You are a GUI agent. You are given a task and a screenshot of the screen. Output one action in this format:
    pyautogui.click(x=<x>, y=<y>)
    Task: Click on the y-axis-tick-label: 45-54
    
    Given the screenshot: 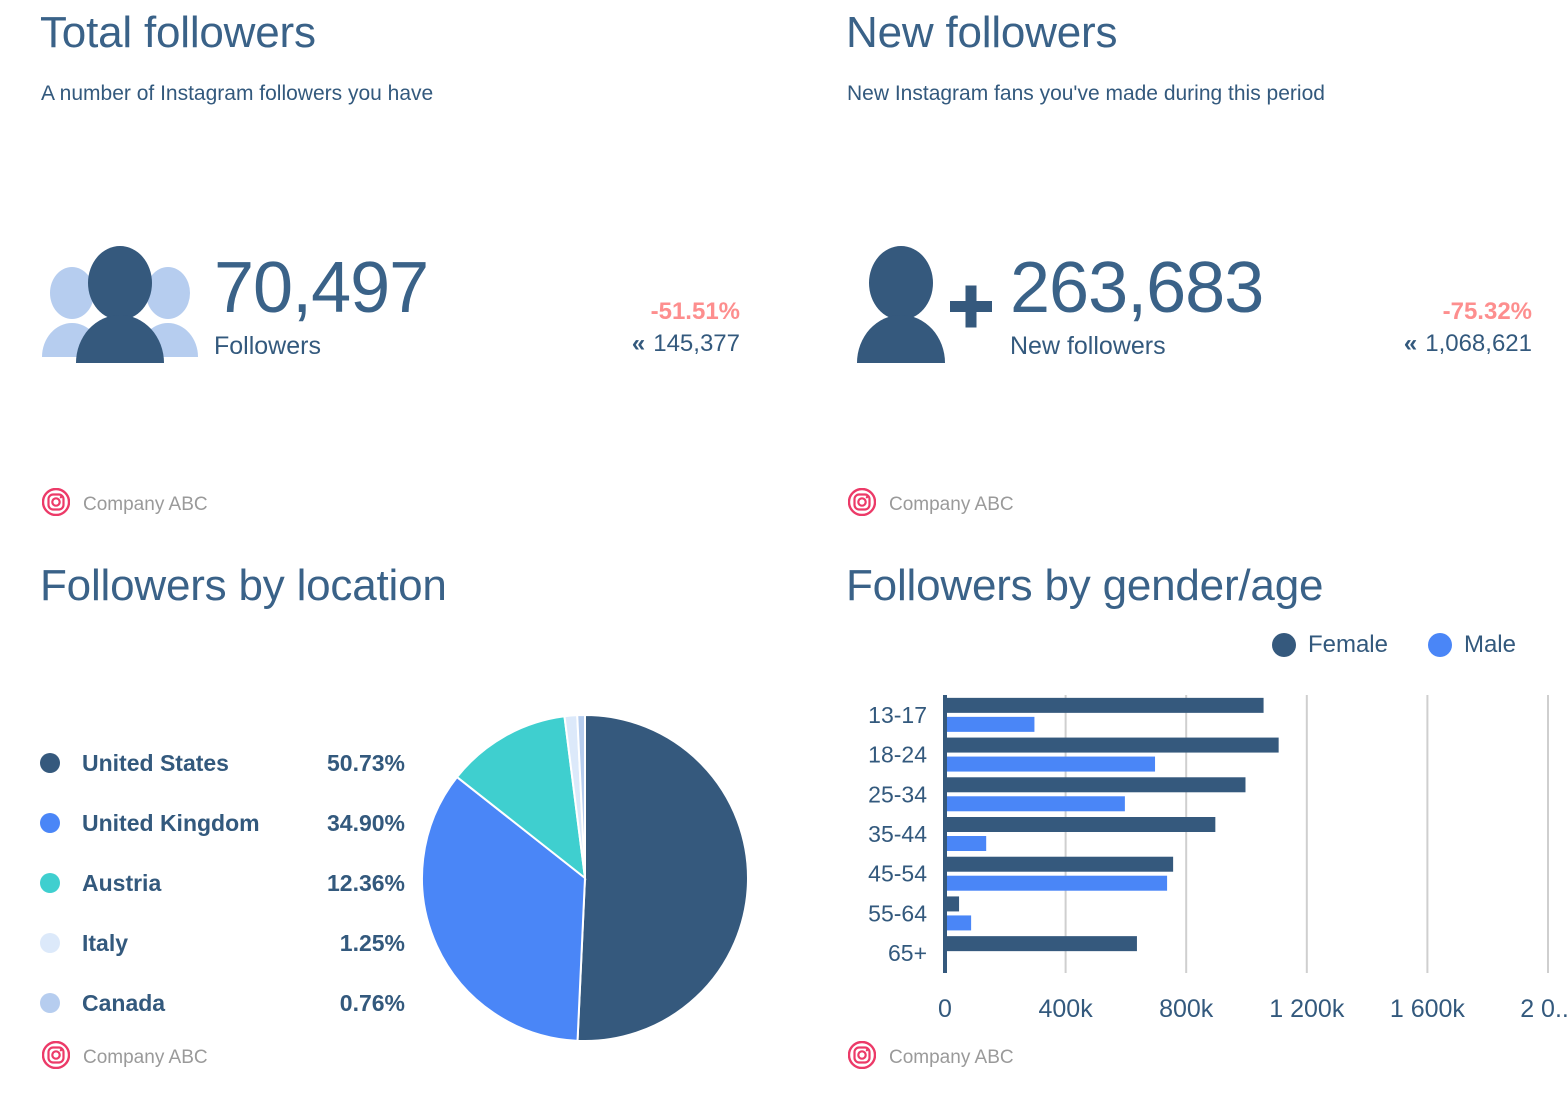 What is the action you would take?
    pyautogui.click(x=897, y=874)
    